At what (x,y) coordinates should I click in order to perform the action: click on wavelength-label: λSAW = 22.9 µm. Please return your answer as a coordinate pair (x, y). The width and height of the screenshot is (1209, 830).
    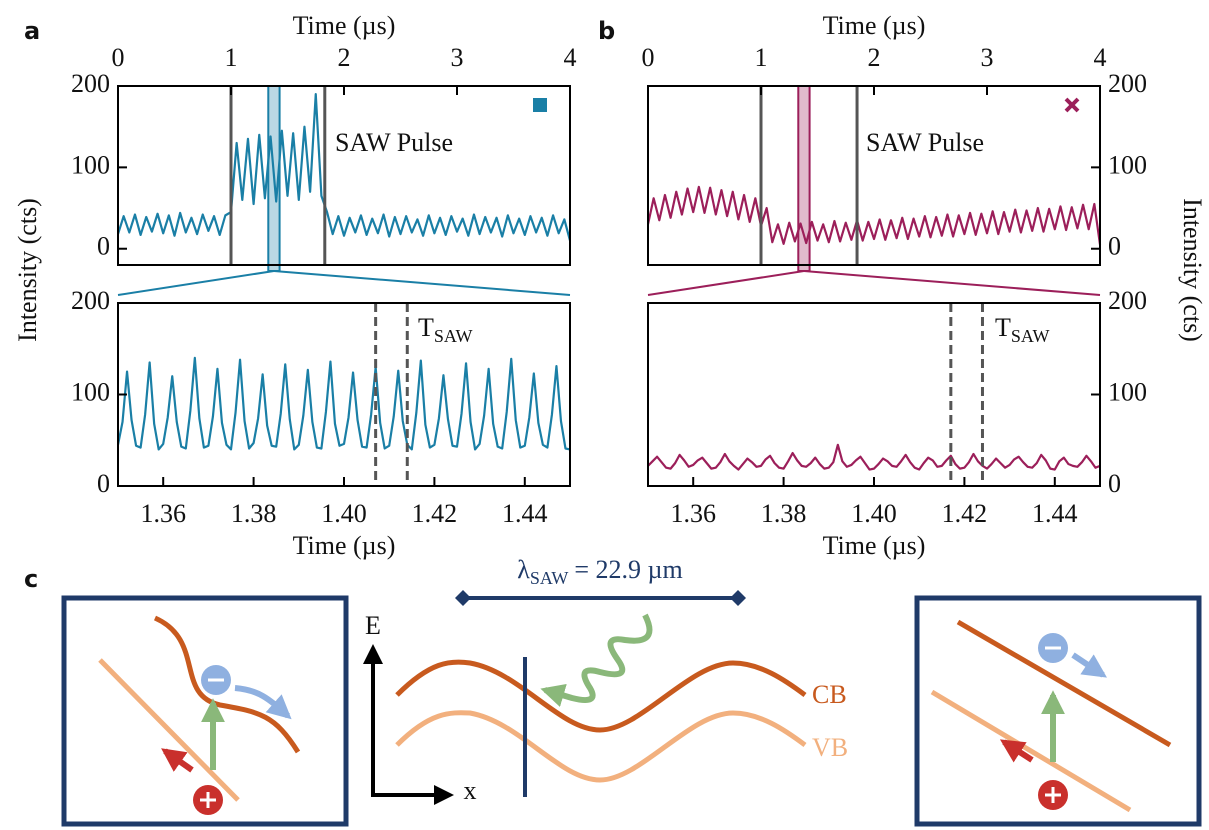
    Looking at the image, I should click on (600, 571).